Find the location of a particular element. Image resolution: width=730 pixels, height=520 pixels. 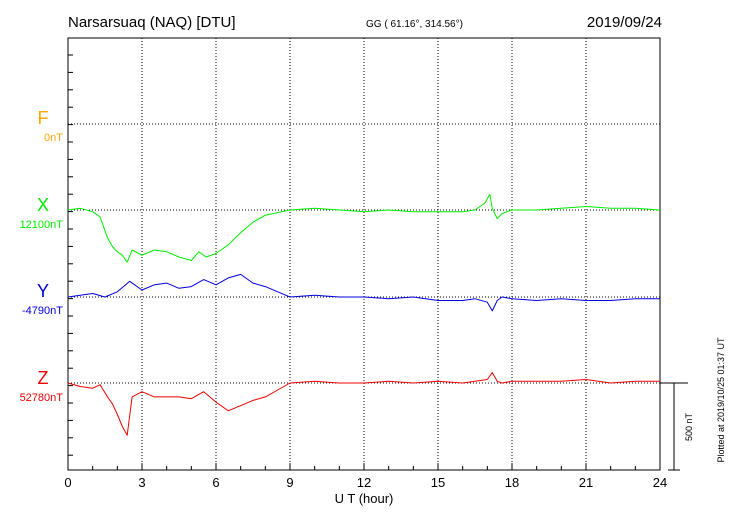

x-tick-label: 6 is located at coordinates (215, 482).